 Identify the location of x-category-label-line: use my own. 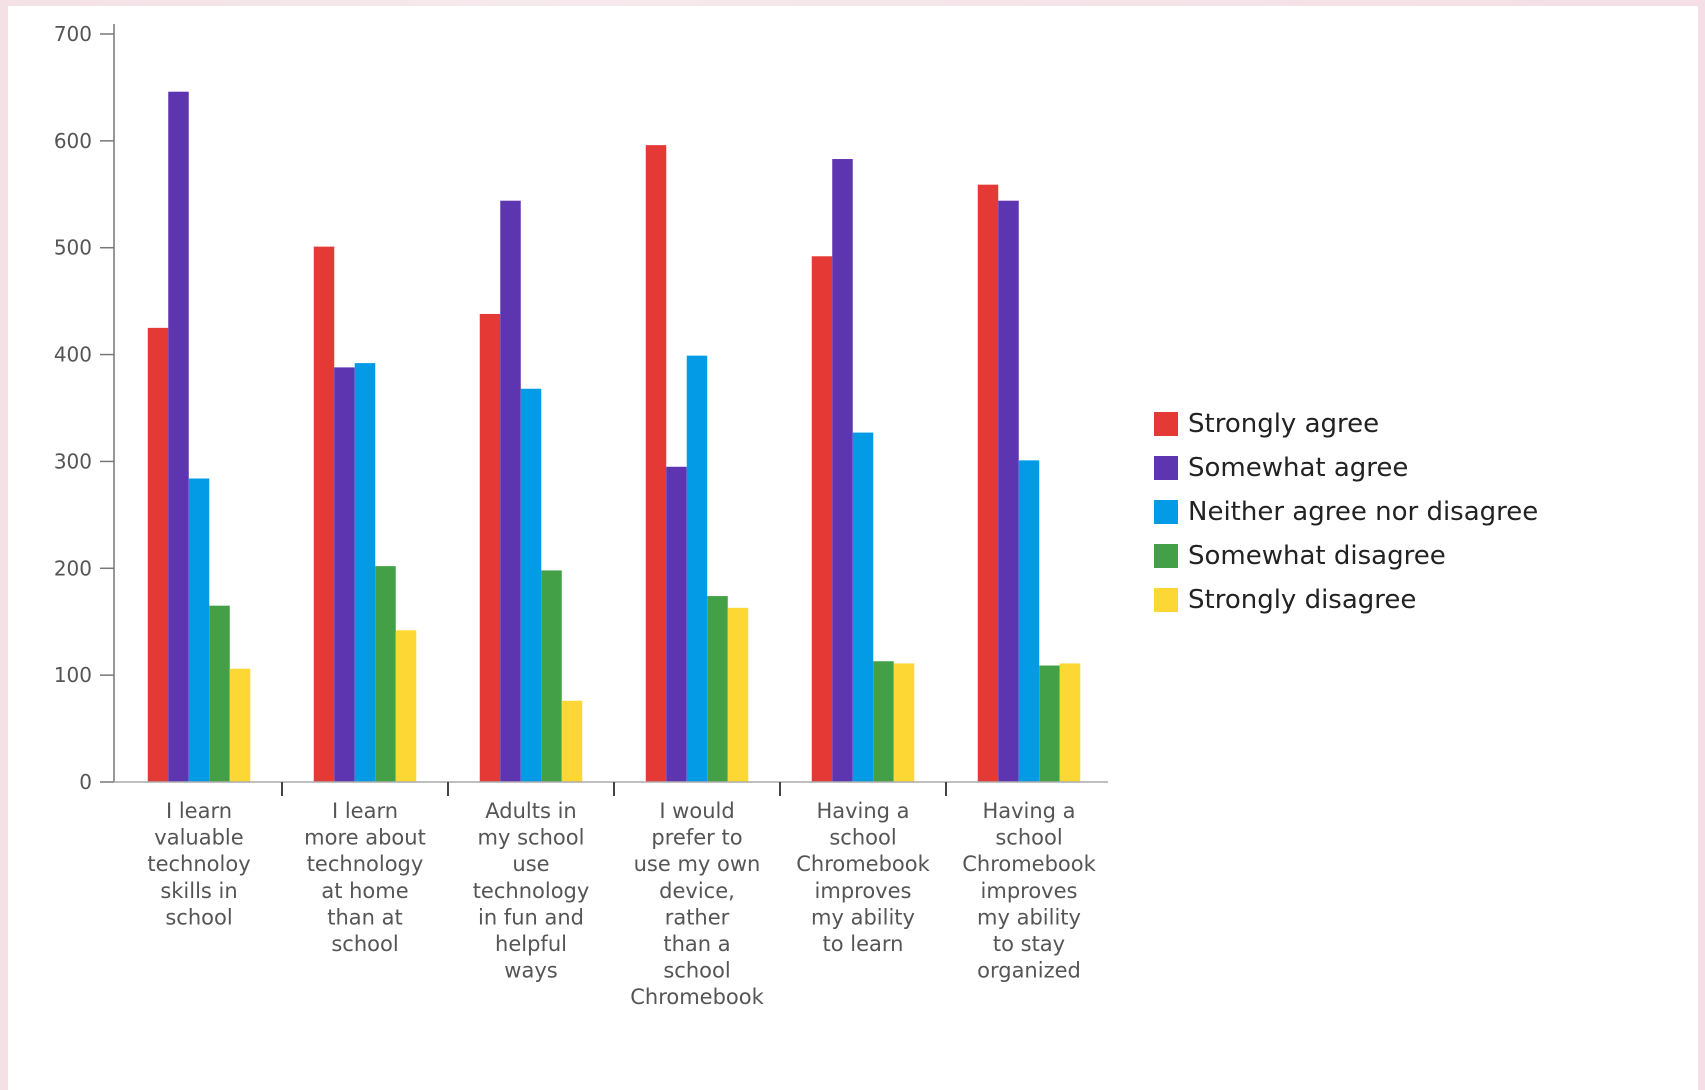
(697, 864).